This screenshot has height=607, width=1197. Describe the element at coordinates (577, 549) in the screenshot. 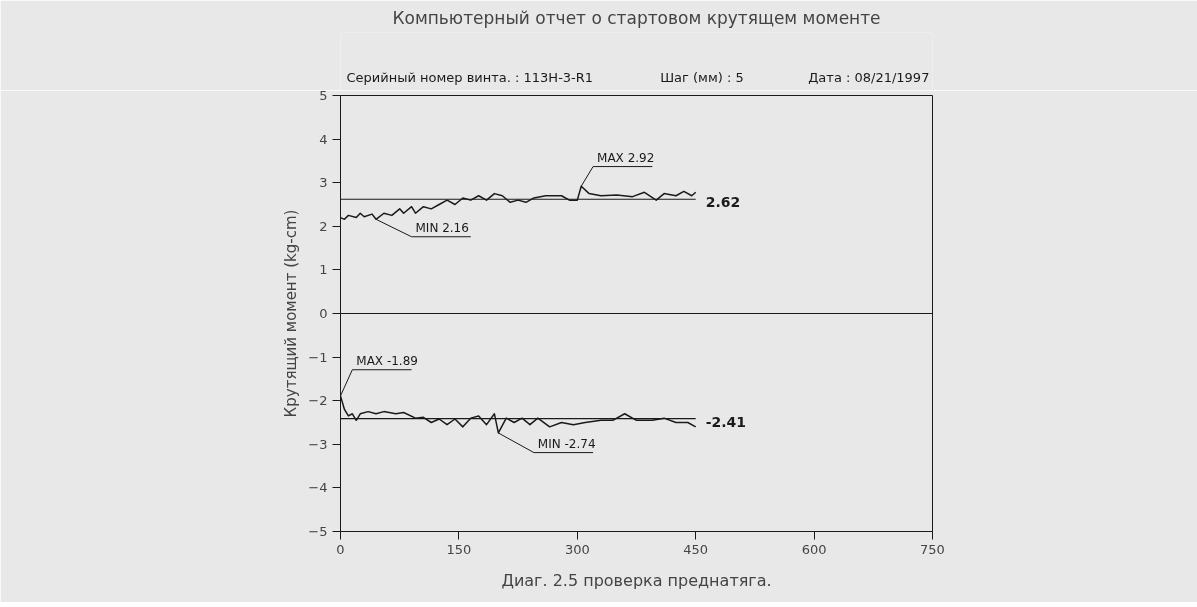

I see `x-tick-label: 300` at that location.